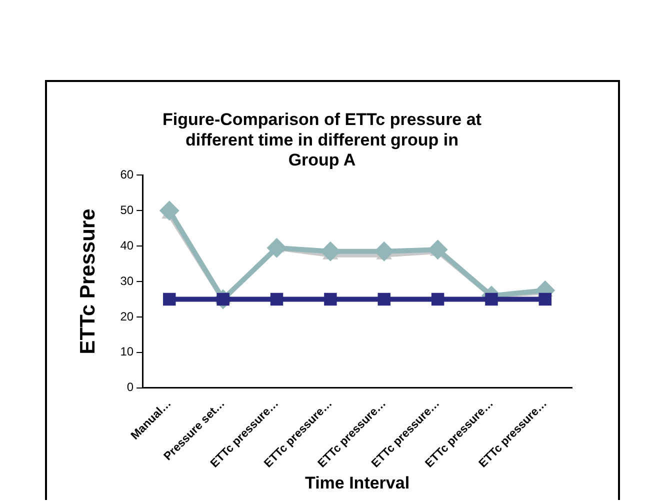 This screenshot has width=668, height=502. I want to click on y-tick-label: 50, so click(127, 209).